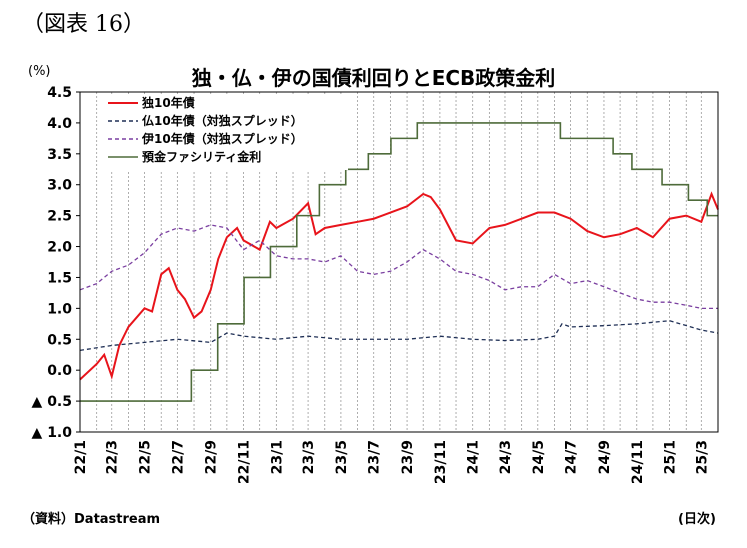  I want to click on y-tick-label: 4.5, so click(59, 93).